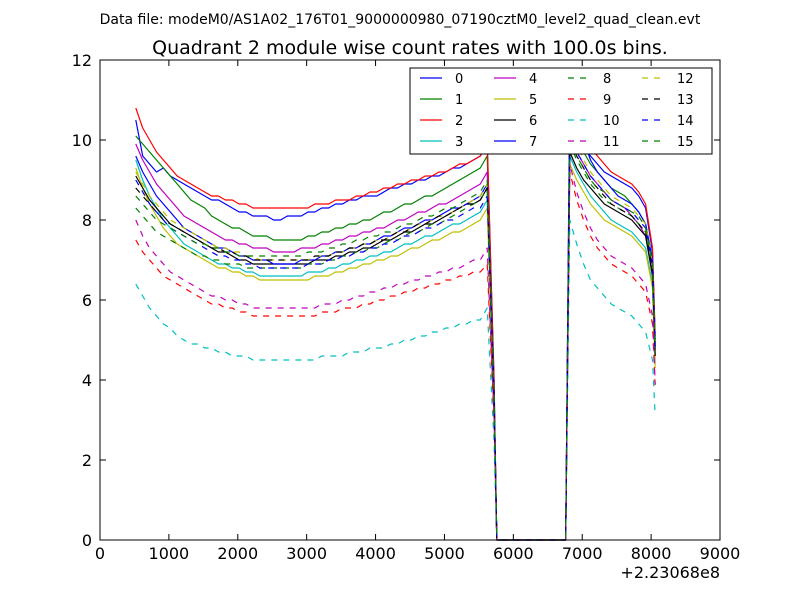  I want to click on y-tick-label: 6, so click(87, 300).